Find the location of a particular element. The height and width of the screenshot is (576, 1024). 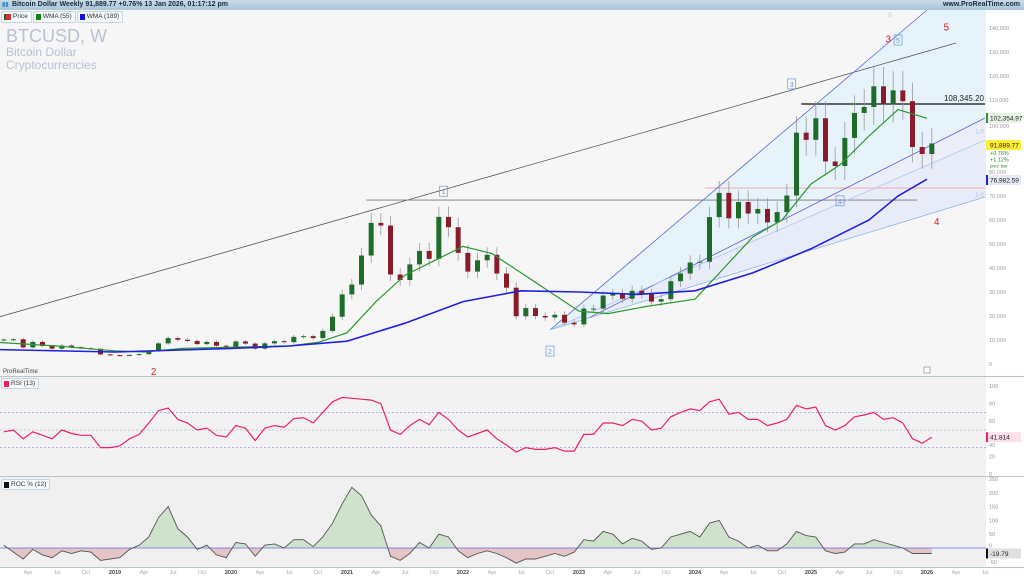

rsi-tick-label: 80 is located at coordinates (992, 405).